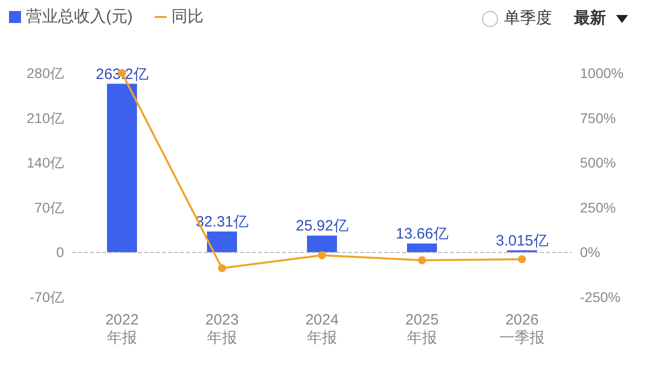  What do you see at coordinates (528, 18) in the screenshot?
I see `text: 单季度` at bounding box center [528, 18].